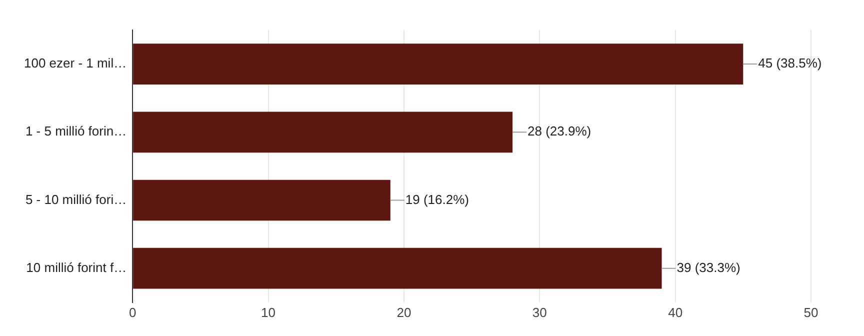 Image resolution: width=864 pixels, height=336 pixels. I want to click on x-tick-label: 20, so click(404, 312).